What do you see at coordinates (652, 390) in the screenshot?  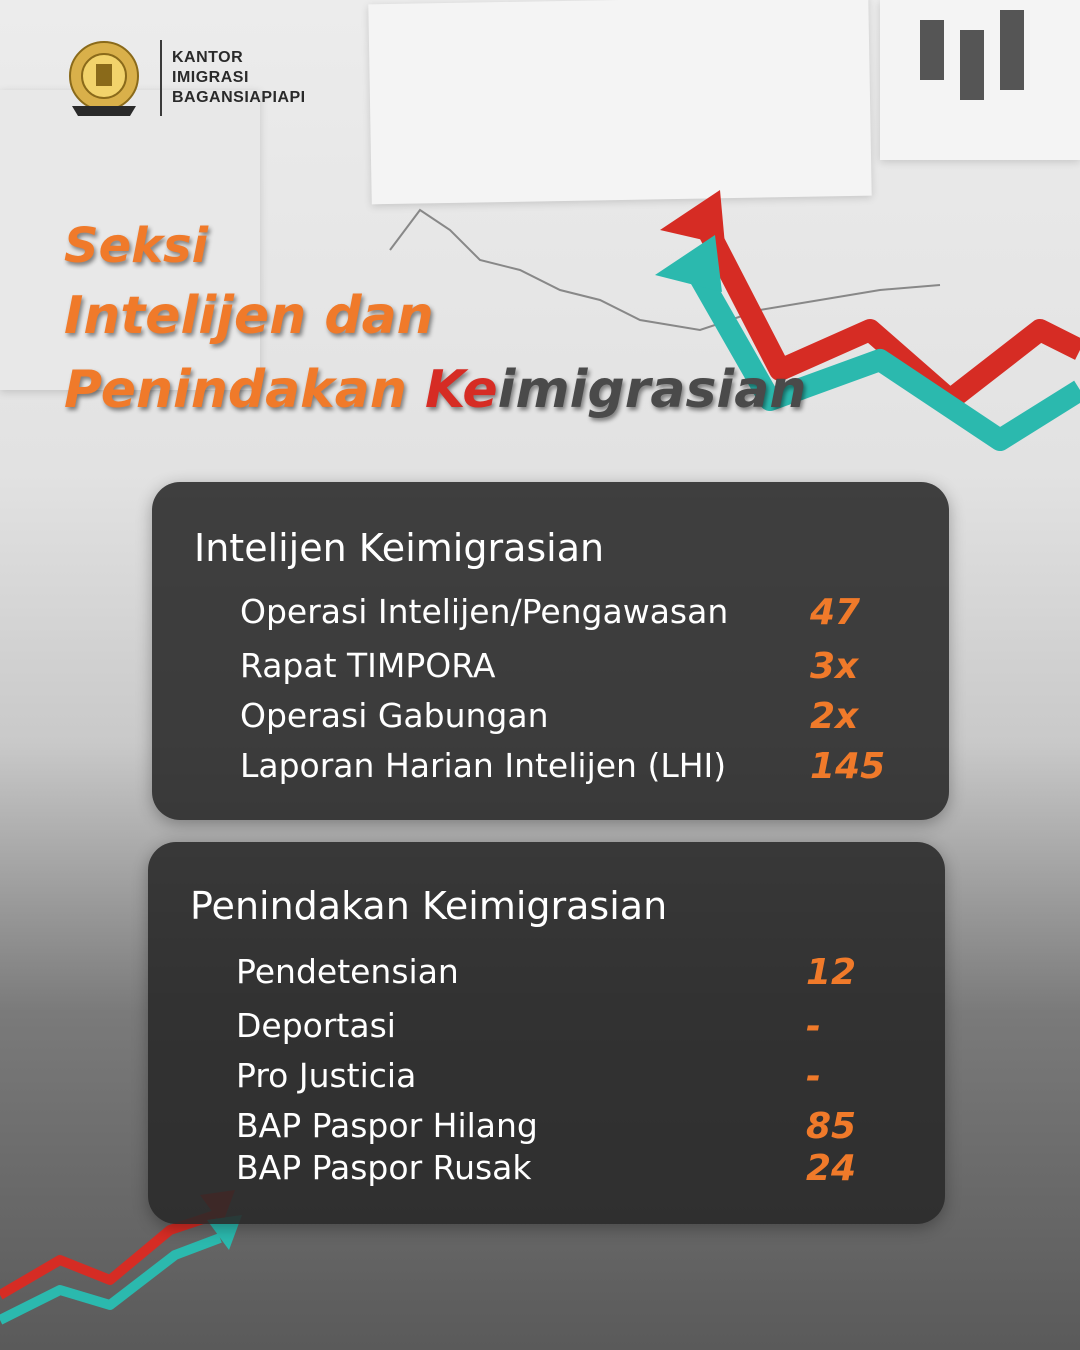 I see `title-line-3-end: imigrasian` at bounding box center [652, 390].